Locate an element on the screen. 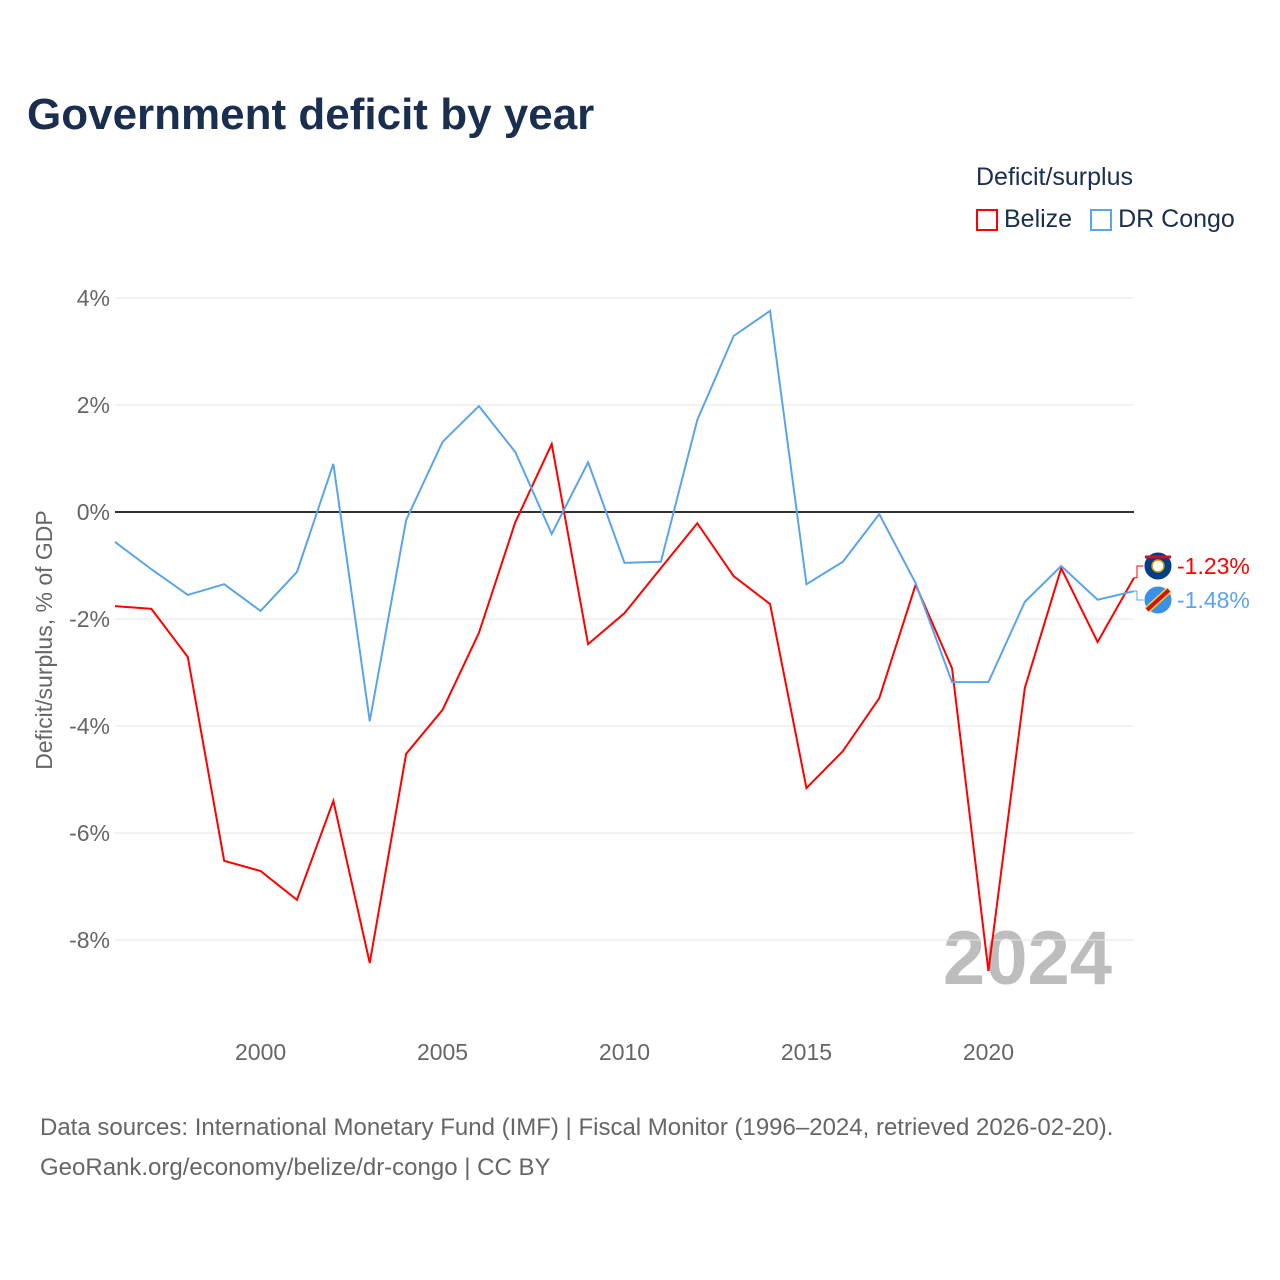  legend-item-dr-congo: DR Congo is located at coordinates (1162, 219).